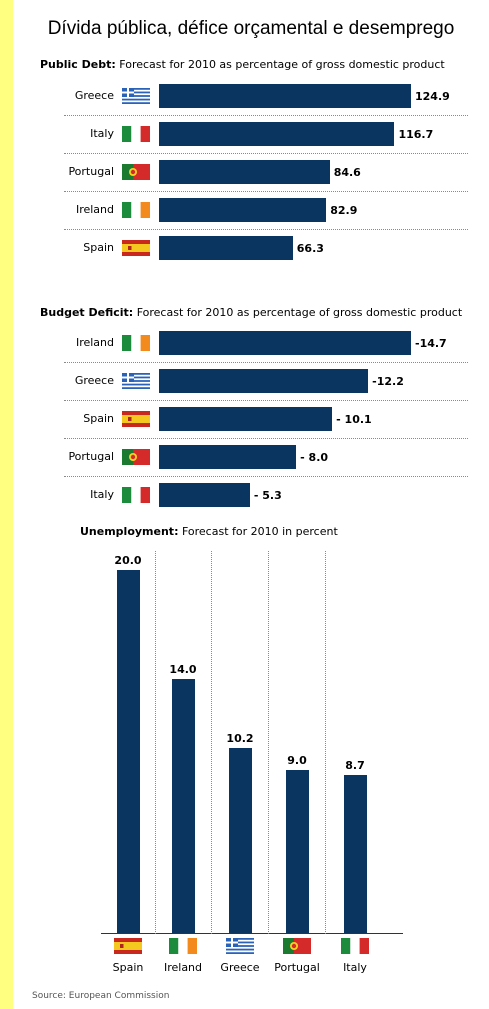 This screenshot has height=1009, width=489. Describe the element at coordinates (347, 172) in the screenshot. I see `public-debt-value-label: 84.6` at that location.